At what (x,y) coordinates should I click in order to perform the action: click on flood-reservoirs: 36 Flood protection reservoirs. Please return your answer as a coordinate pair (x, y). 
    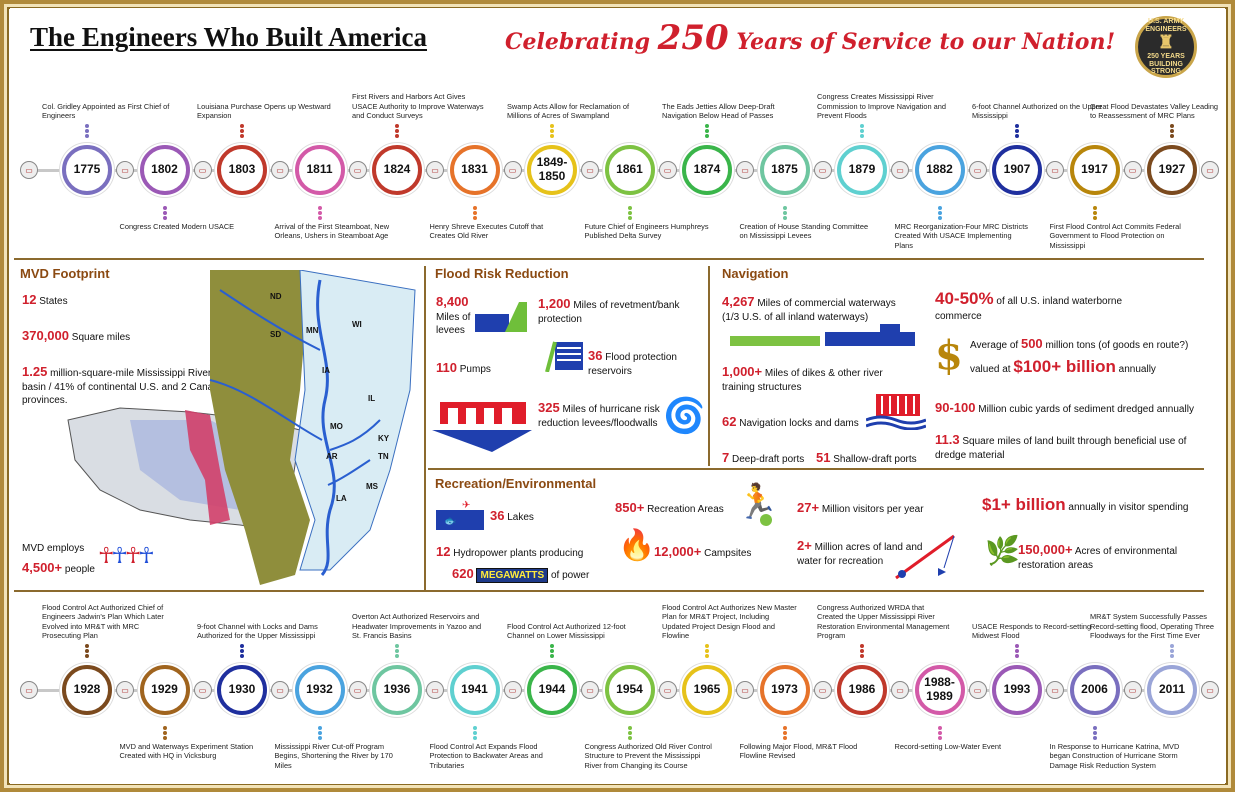
    Looking at the image, I should click on (643, 363).